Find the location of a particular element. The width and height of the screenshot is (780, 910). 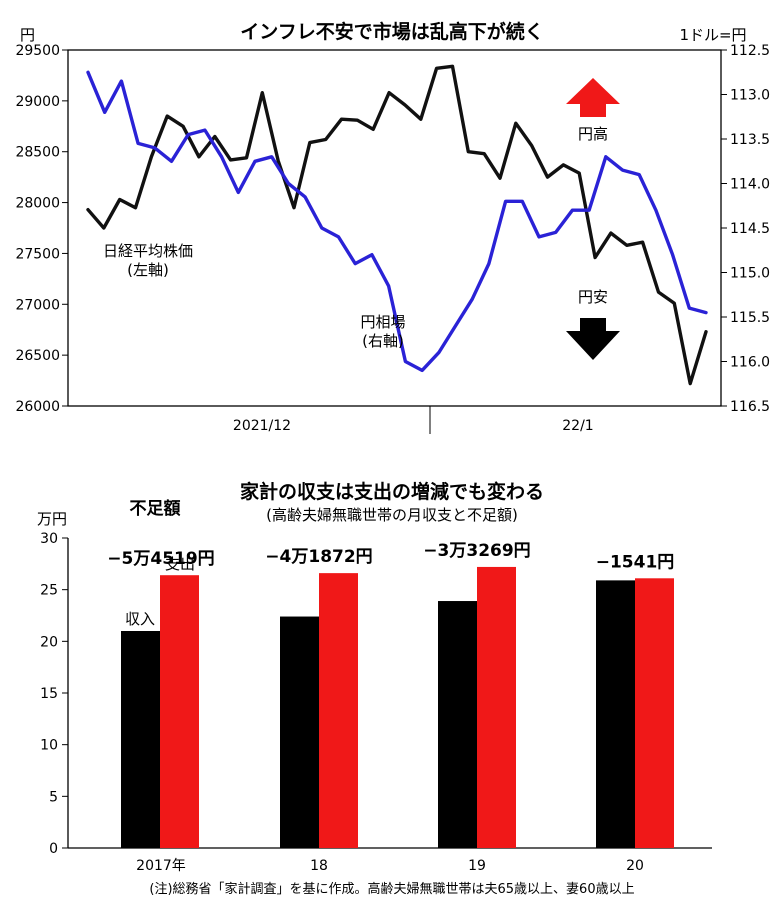

yen-strong-arrow-icon is located at coordinates (593, 97).